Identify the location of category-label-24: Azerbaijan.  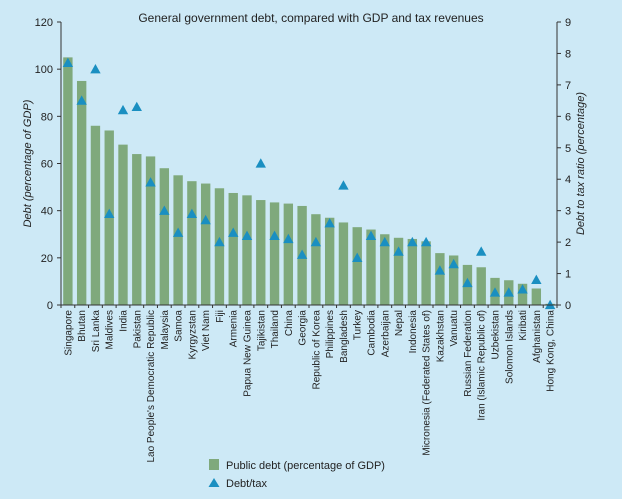
(385, 333).